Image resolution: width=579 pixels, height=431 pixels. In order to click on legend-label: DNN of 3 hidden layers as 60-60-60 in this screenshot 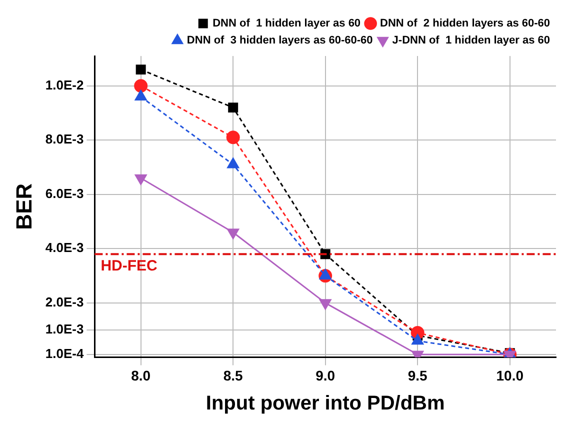, I will do `click(279, 40)`.